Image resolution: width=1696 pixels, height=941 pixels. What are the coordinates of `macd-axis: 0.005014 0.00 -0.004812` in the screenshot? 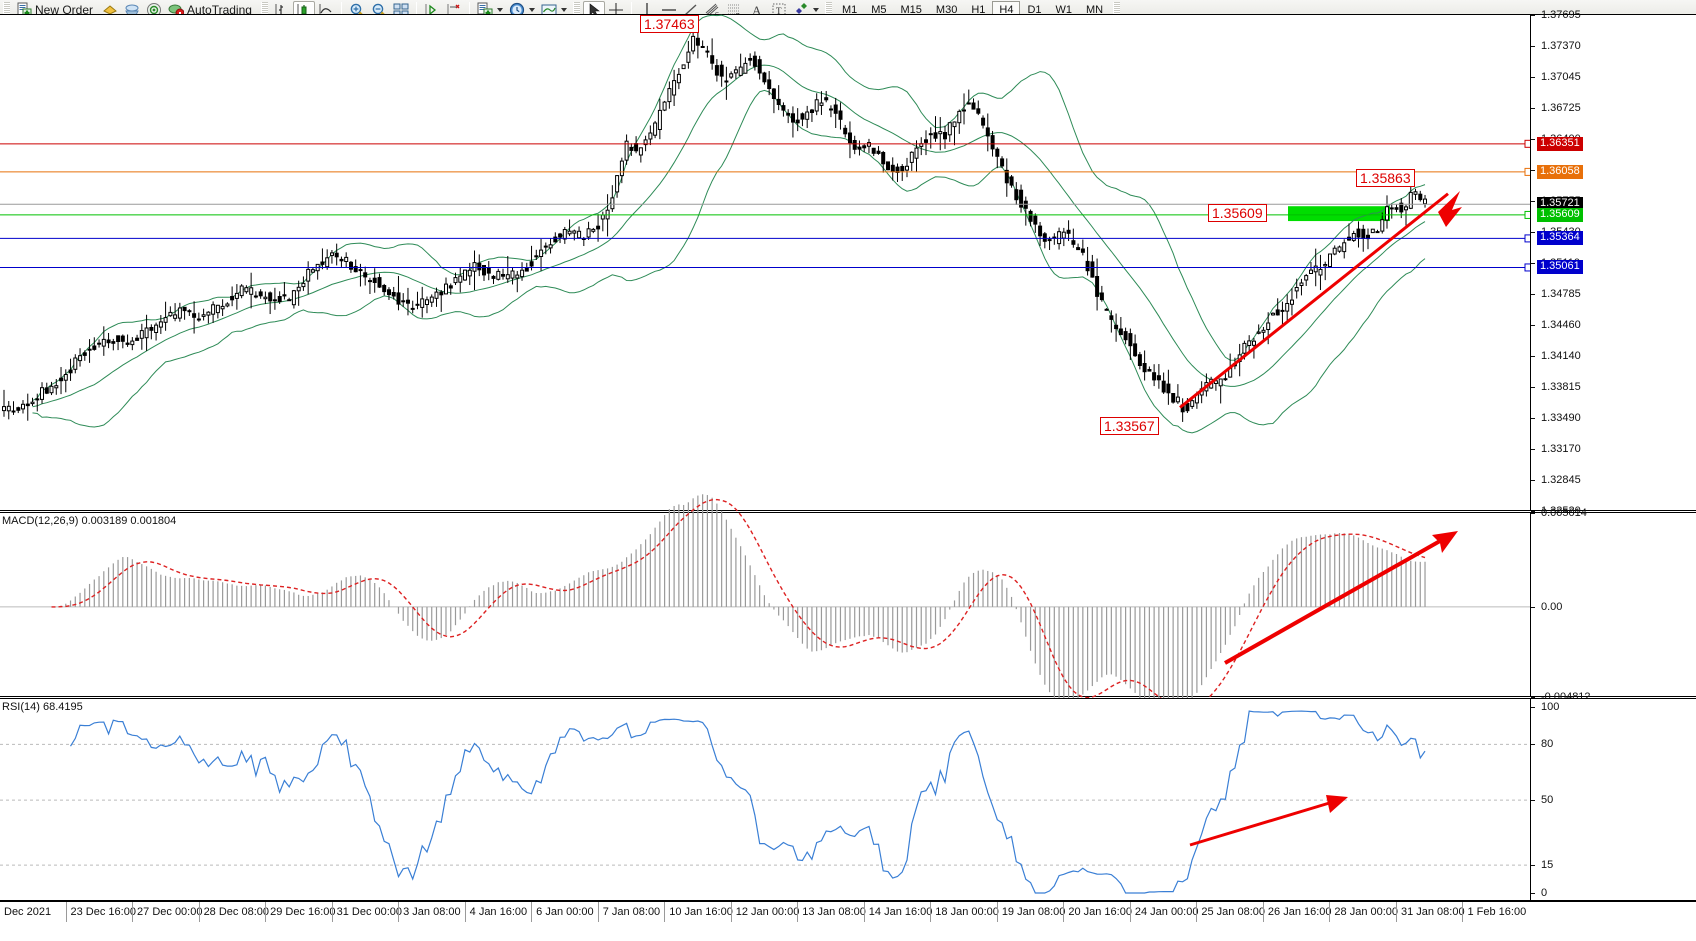 It's located at (1613, 605).